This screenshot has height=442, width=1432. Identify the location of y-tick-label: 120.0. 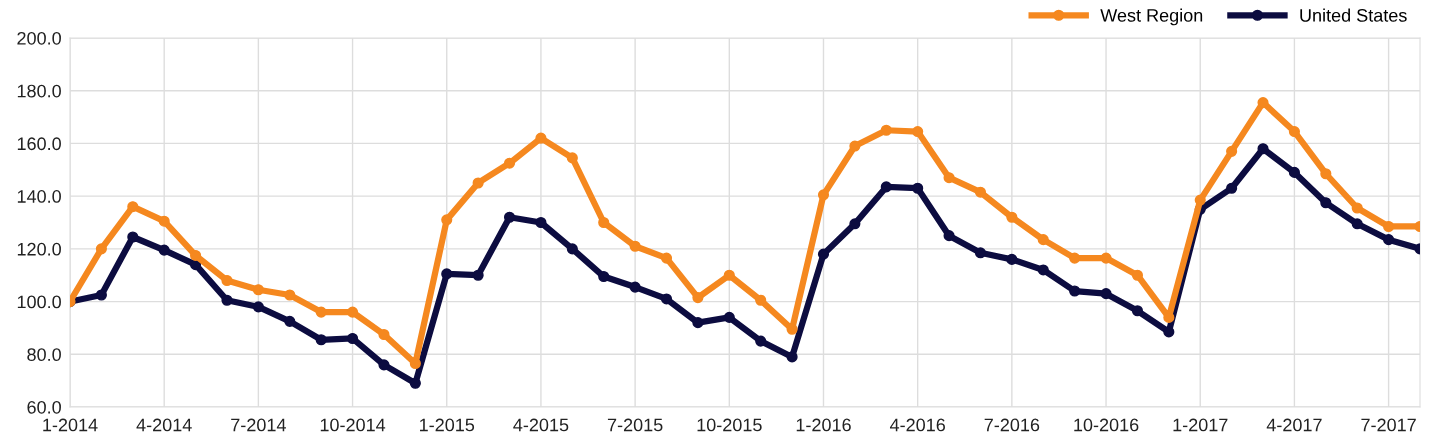
(39, 249).